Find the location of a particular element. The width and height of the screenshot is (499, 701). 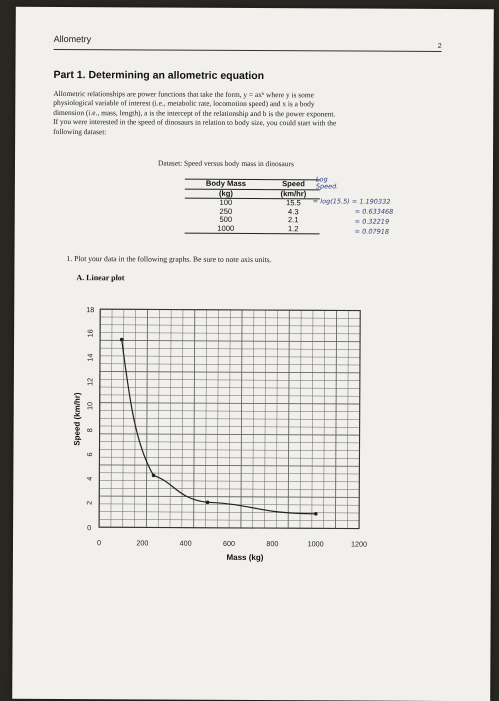

y-tick-label: 2 is located at coordinates (89, 503).